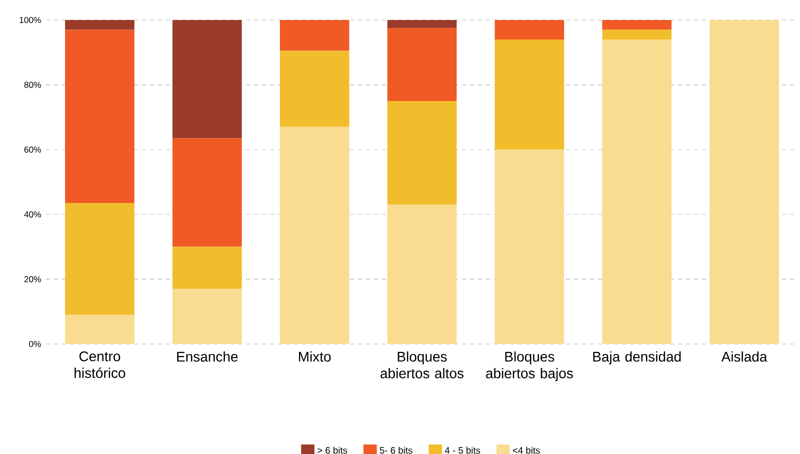  What do you see at coordinates (396, 450) in the screenshot?
I see `legend-label: 5- 6 bits` at bounding box center [396, 450].